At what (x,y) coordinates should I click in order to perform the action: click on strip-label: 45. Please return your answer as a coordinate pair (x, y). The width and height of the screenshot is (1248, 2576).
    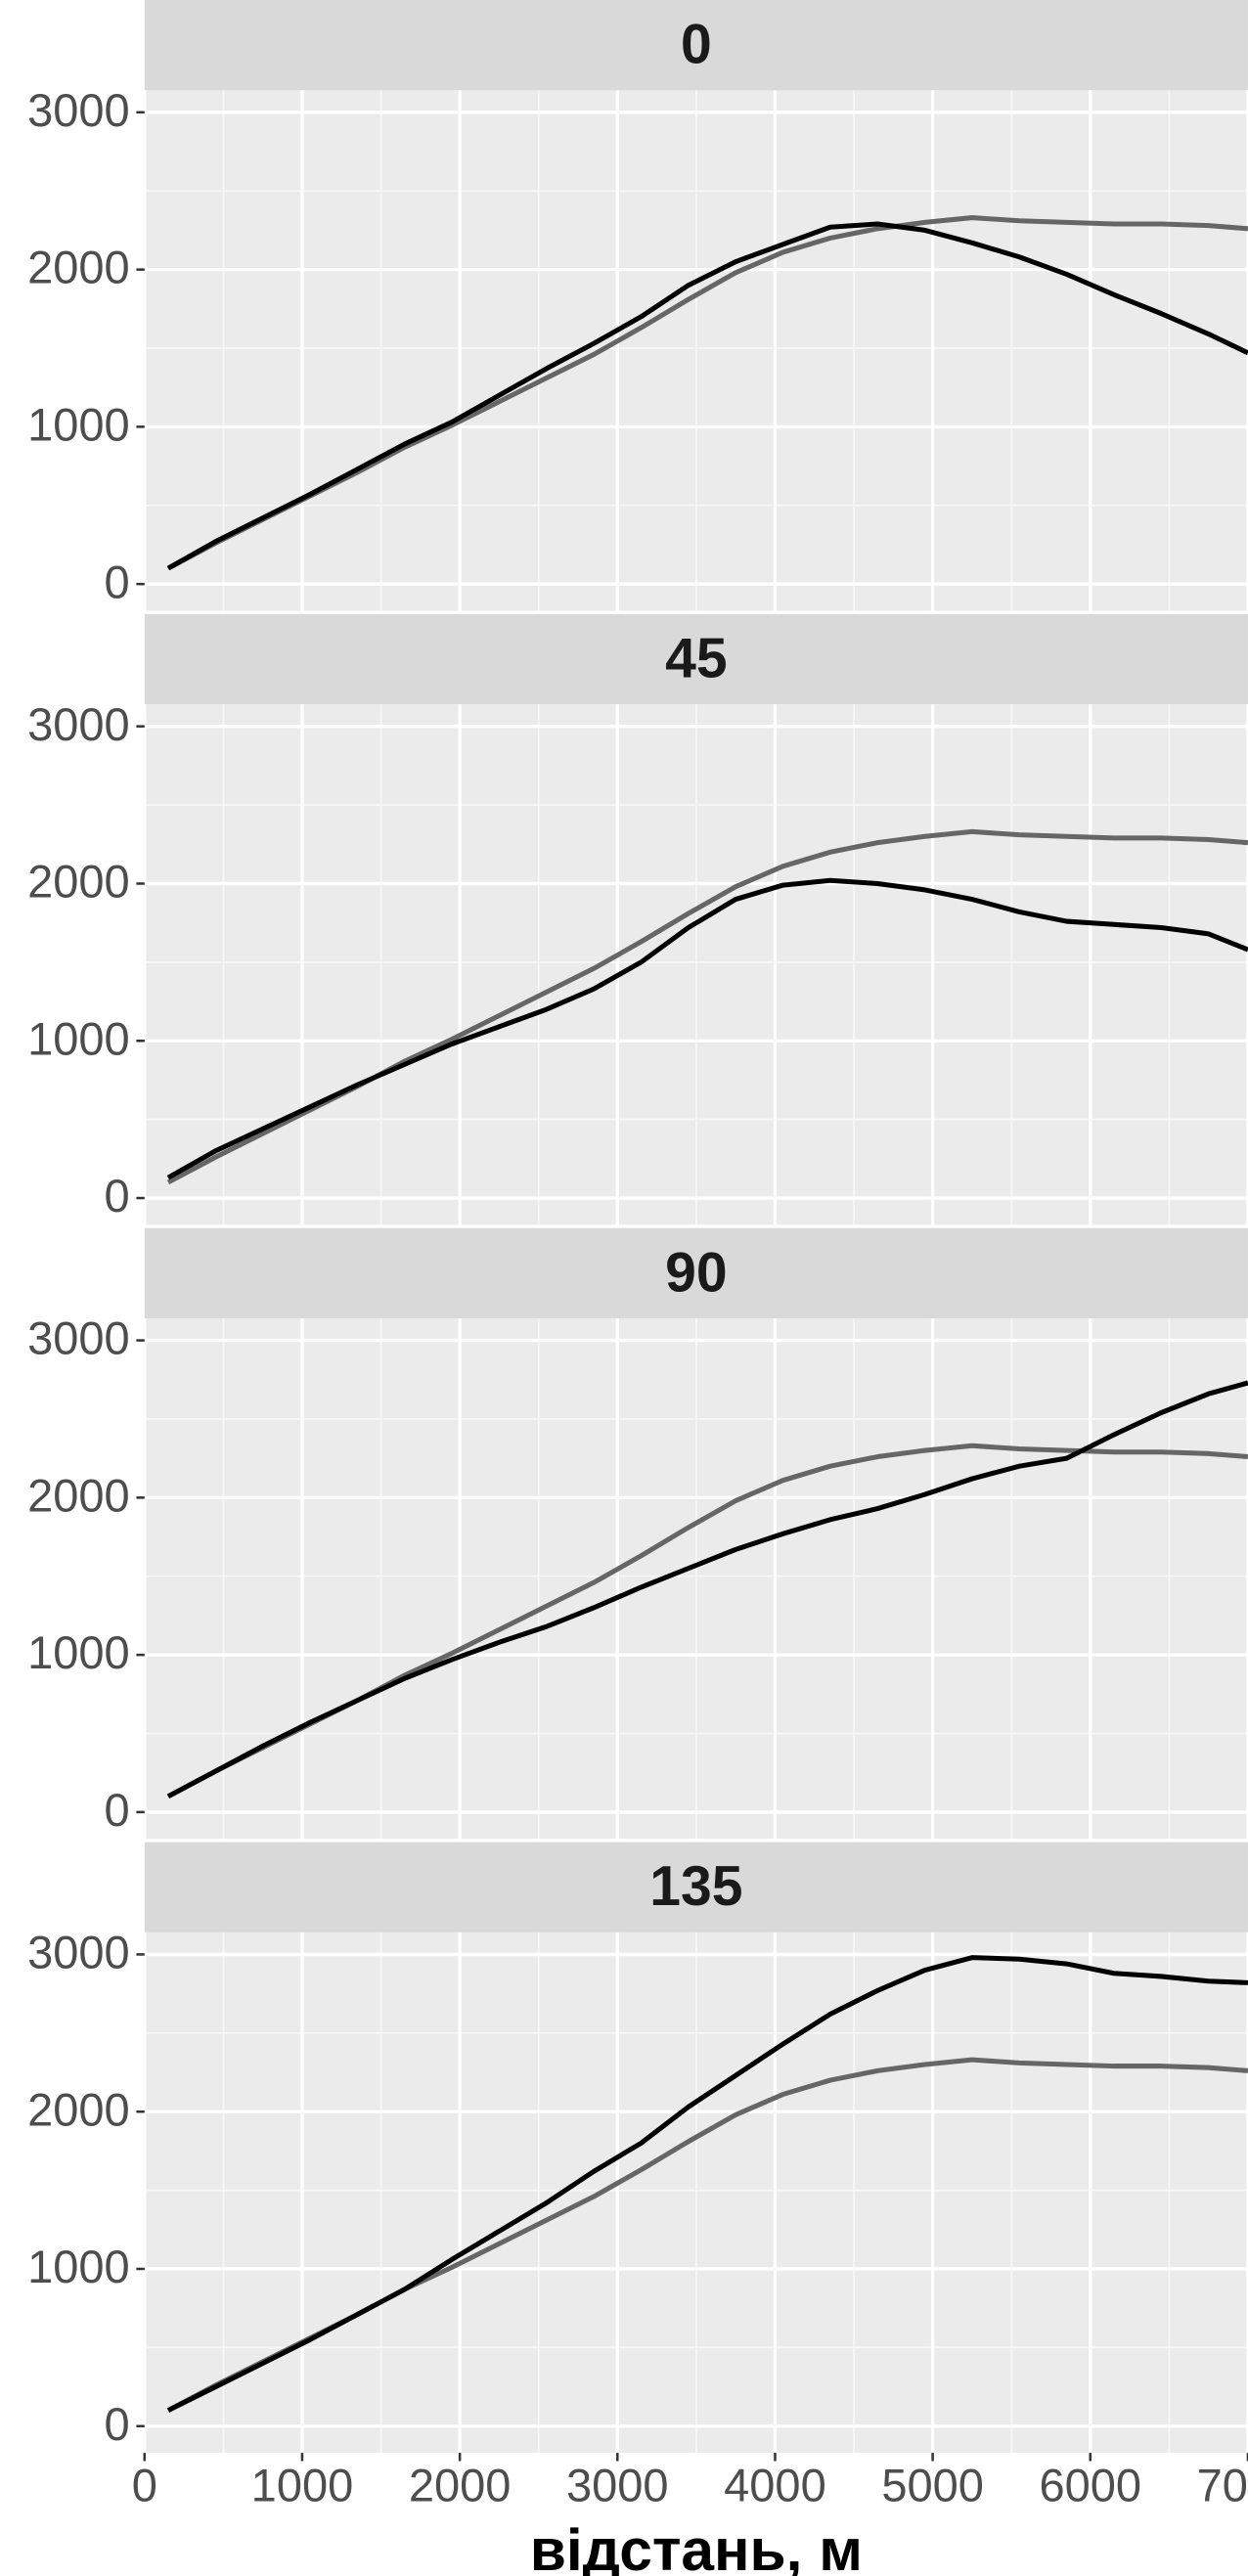
    Looking at the image, I should click on (696, 658).